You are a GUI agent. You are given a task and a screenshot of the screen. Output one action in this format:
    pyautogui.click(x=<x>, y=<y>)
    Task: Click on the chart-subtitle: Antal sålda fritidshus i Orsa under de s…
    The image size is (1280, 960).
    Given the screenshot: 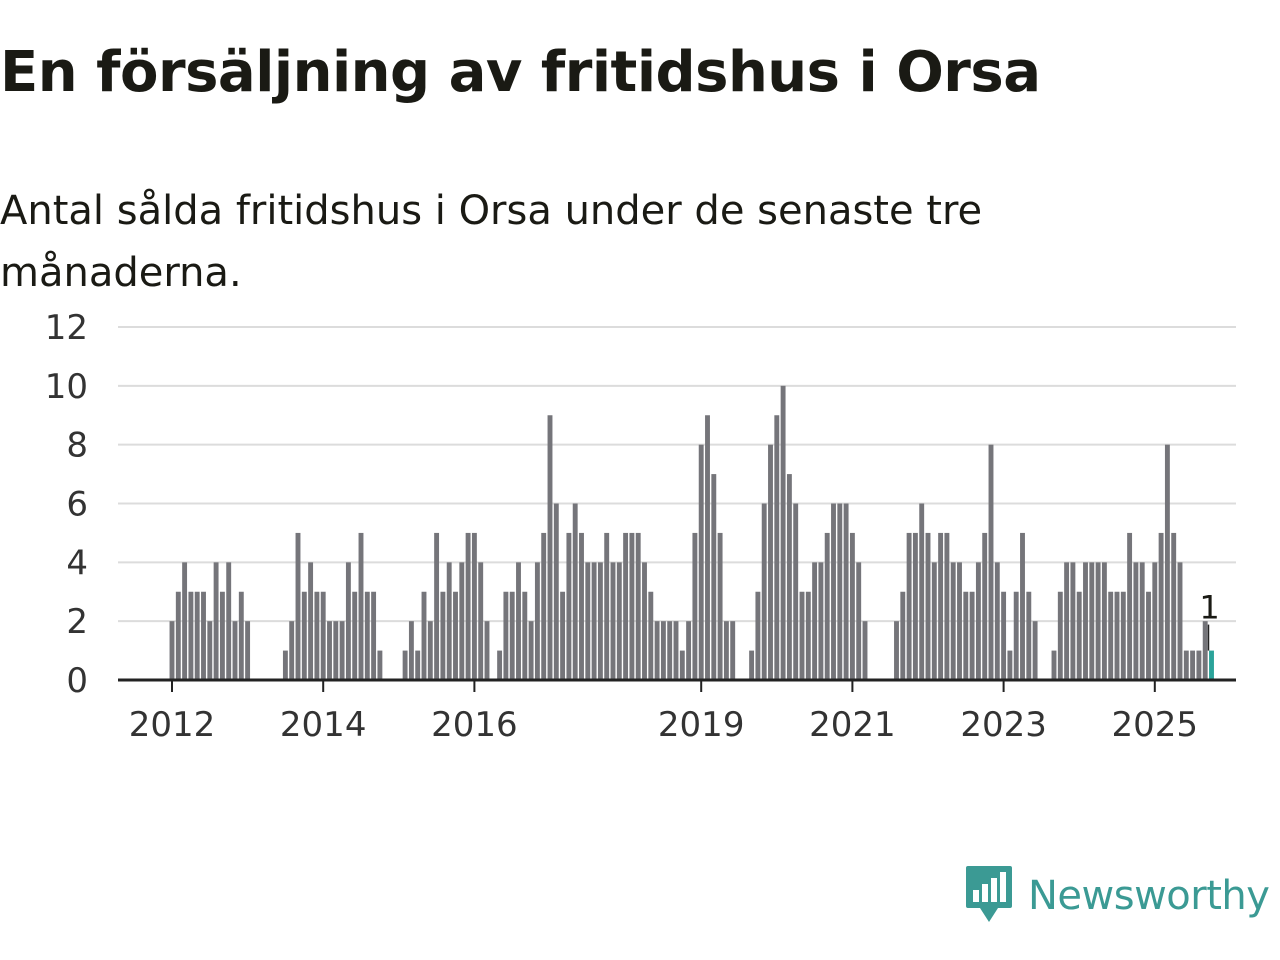 What is the action you would take?
    pyautogui.click(x=491, y=242)
    